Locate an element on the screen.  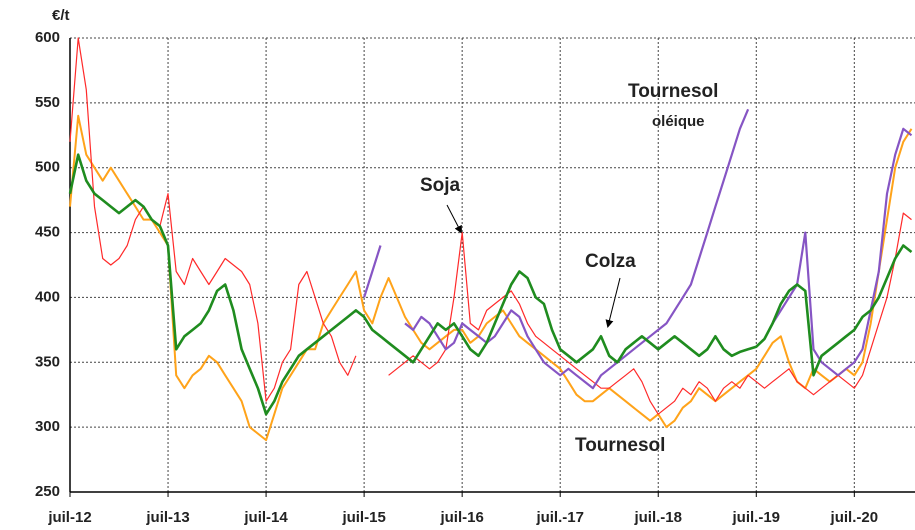
y-tick-label: 450 is located at coordinates (47, 232).